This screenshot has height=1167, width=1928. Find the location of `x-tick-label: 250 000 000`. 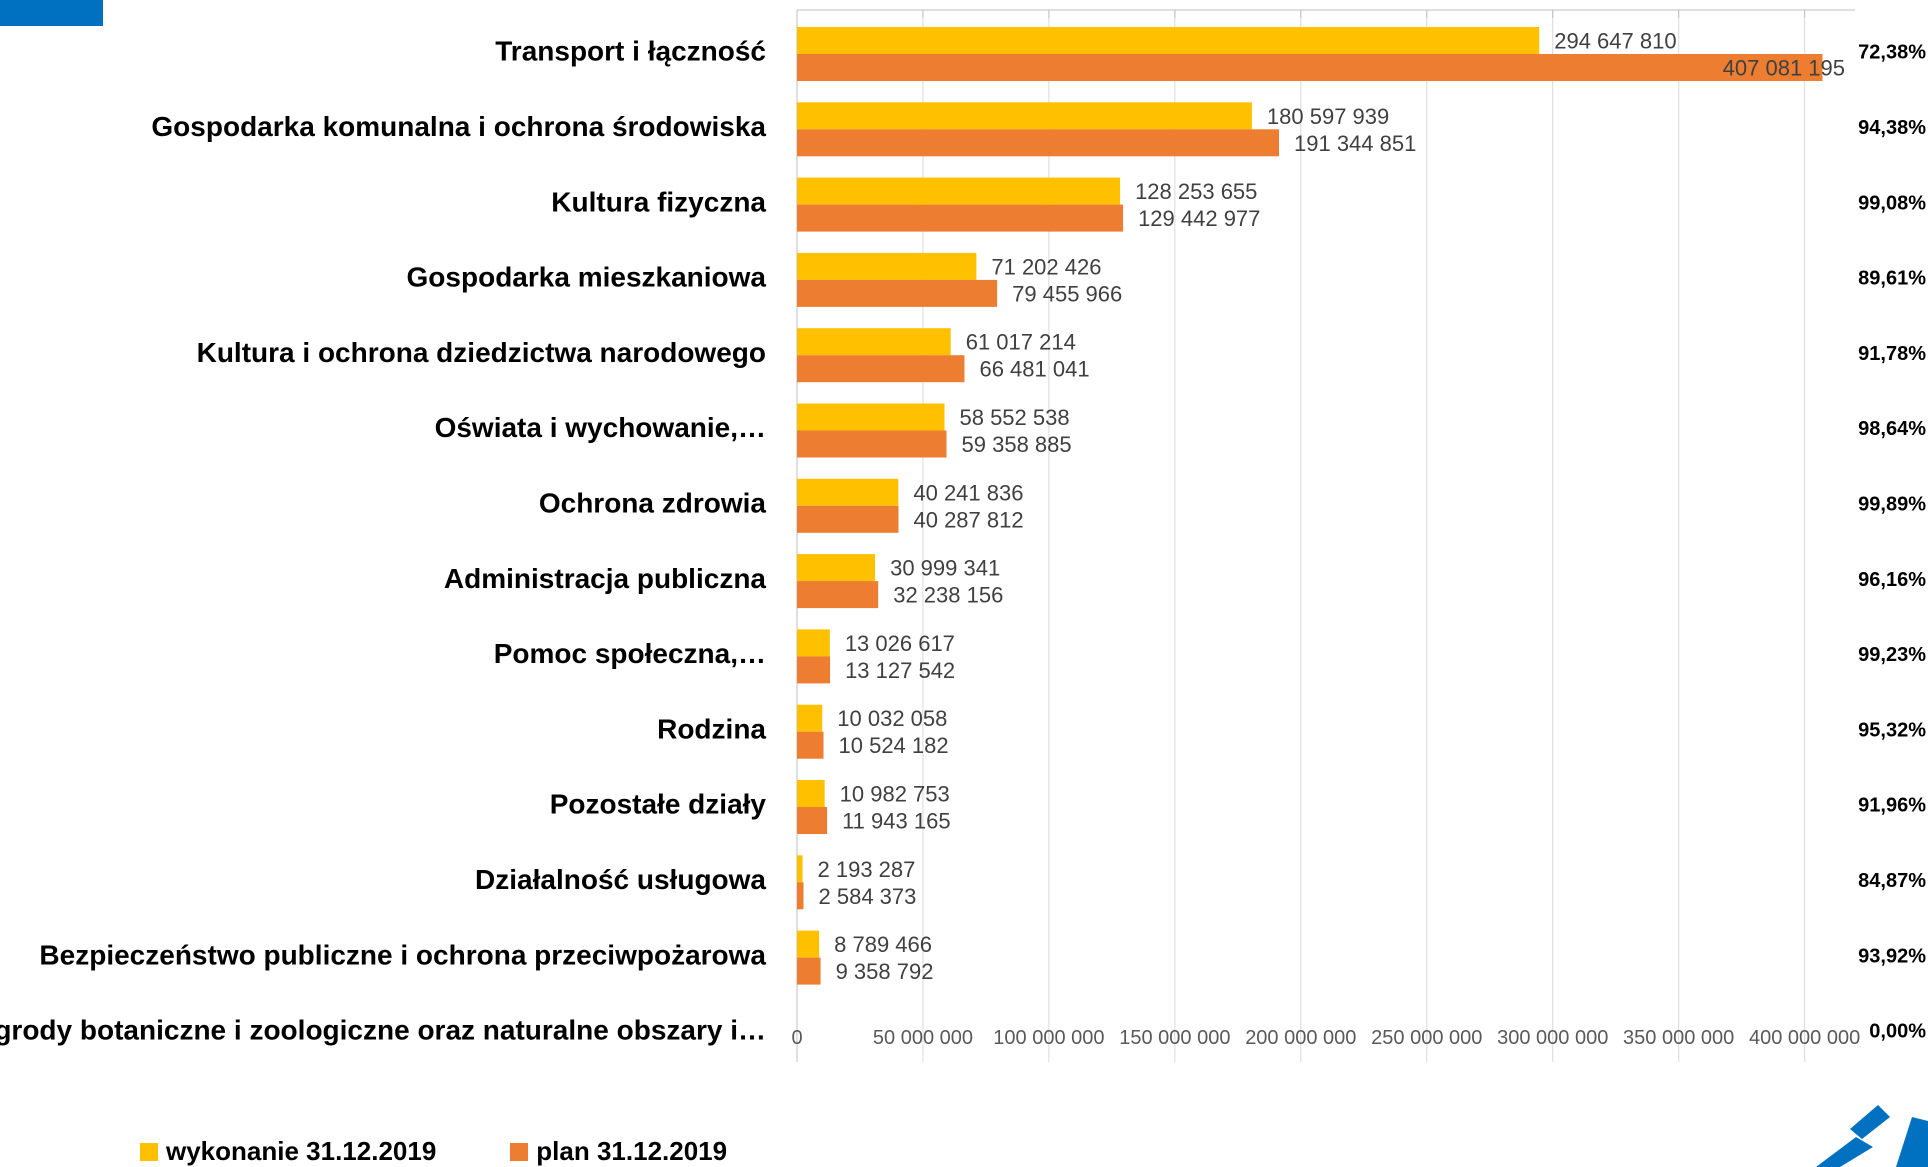

x-tick-label: 250 000 000 is located at coordinates (1426, 1038).